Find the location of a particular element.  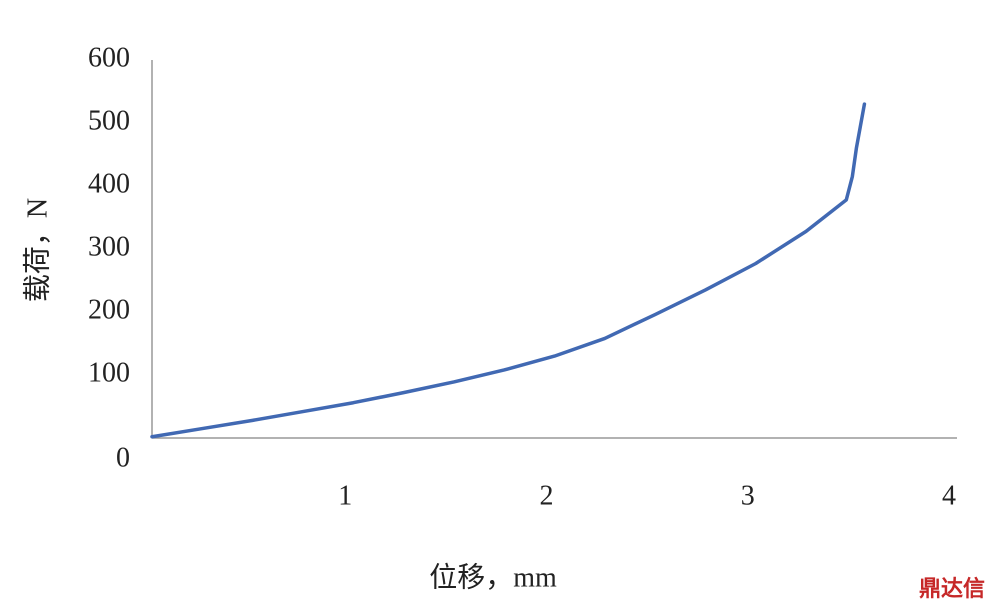

y-tick-label: 500 is located at coordinates (109, 120).